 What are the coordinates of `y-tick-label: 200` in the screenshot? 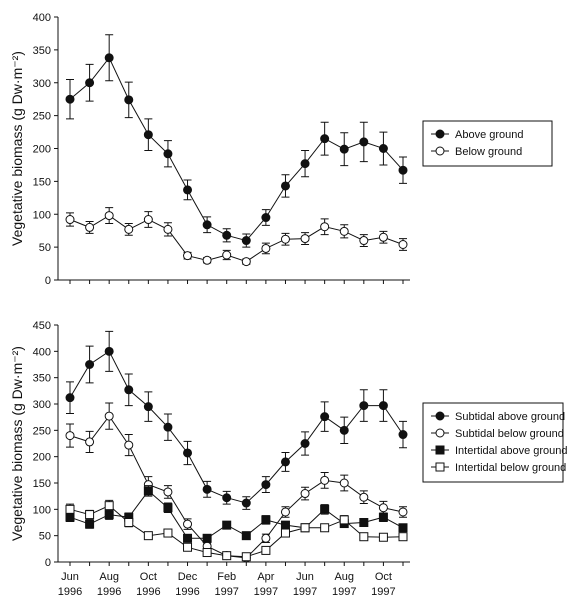 It's located at (42, 150).